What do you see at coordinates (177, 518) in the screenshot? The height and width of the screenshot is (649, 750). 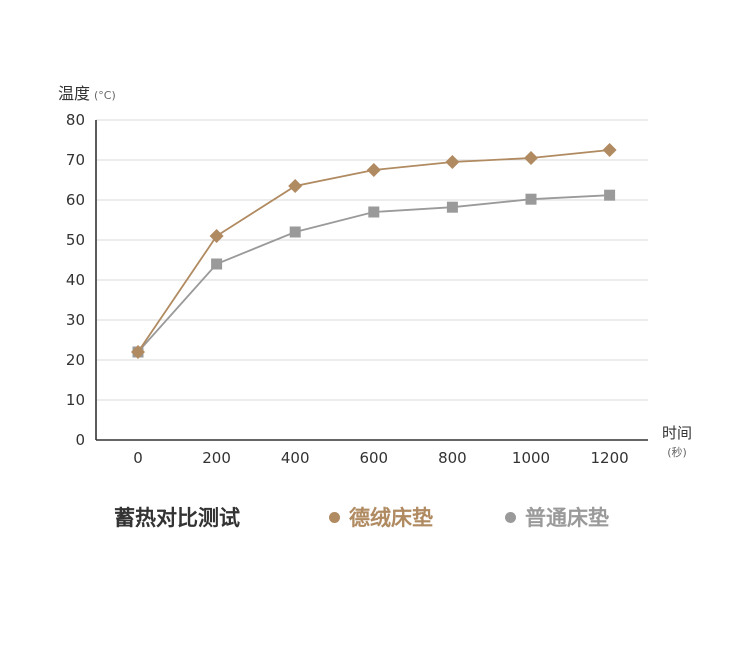 I see `chart-title: 蓄热对比测试` at bounding box center [177, 518].